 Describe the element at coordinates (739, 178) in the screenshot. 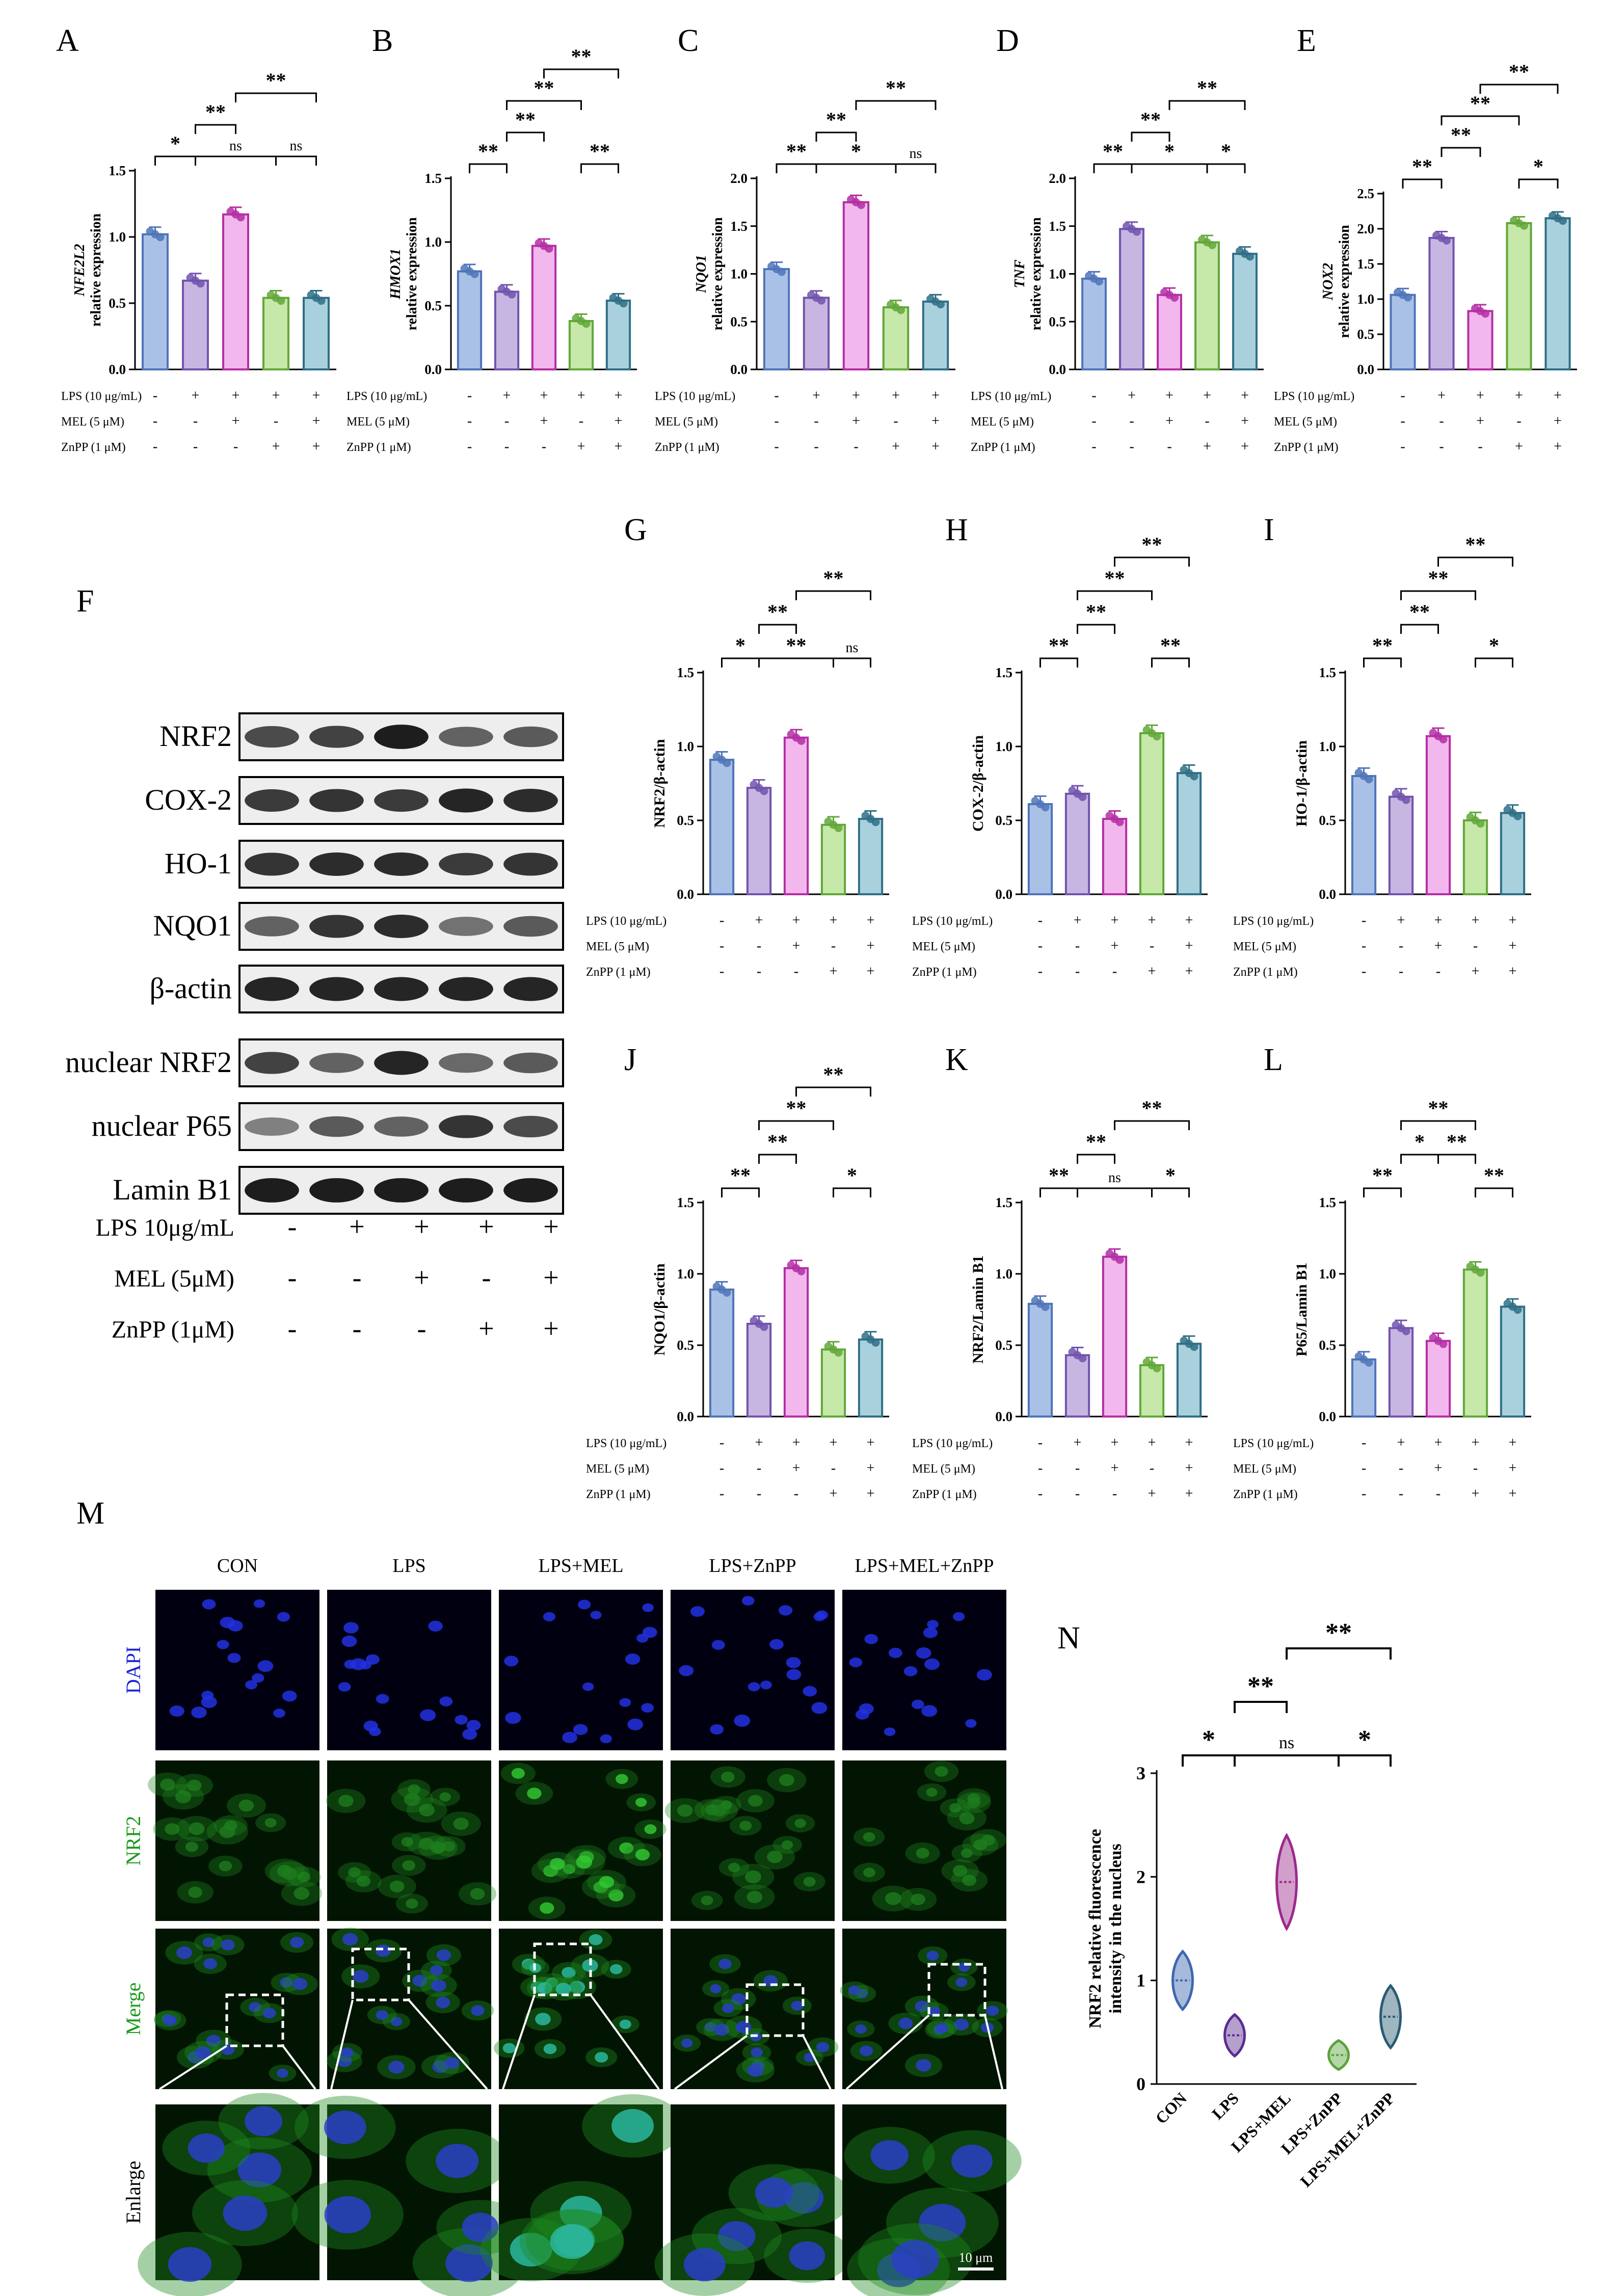

I see `y-tick-label: 2.0` at that location.